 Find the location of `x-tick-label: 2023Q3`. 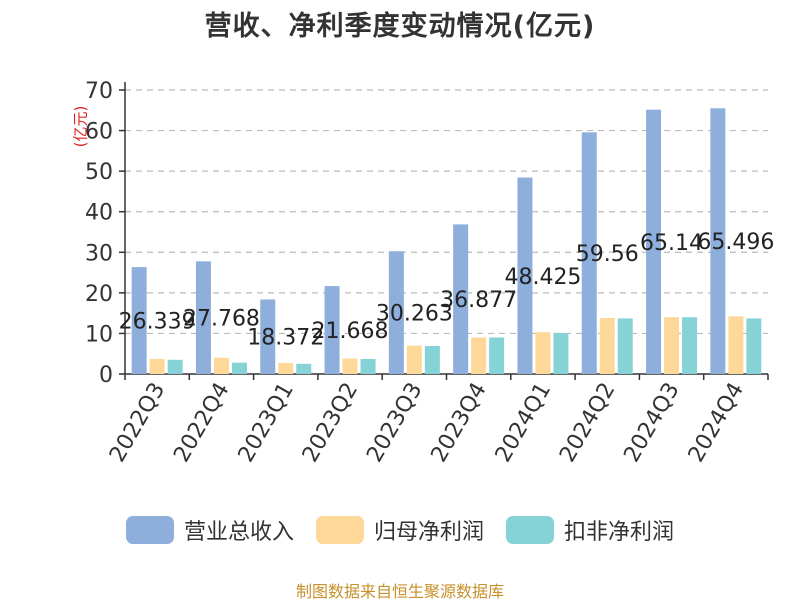

x-tick-label: 2023Q3 is located at coordinates (394, 423).